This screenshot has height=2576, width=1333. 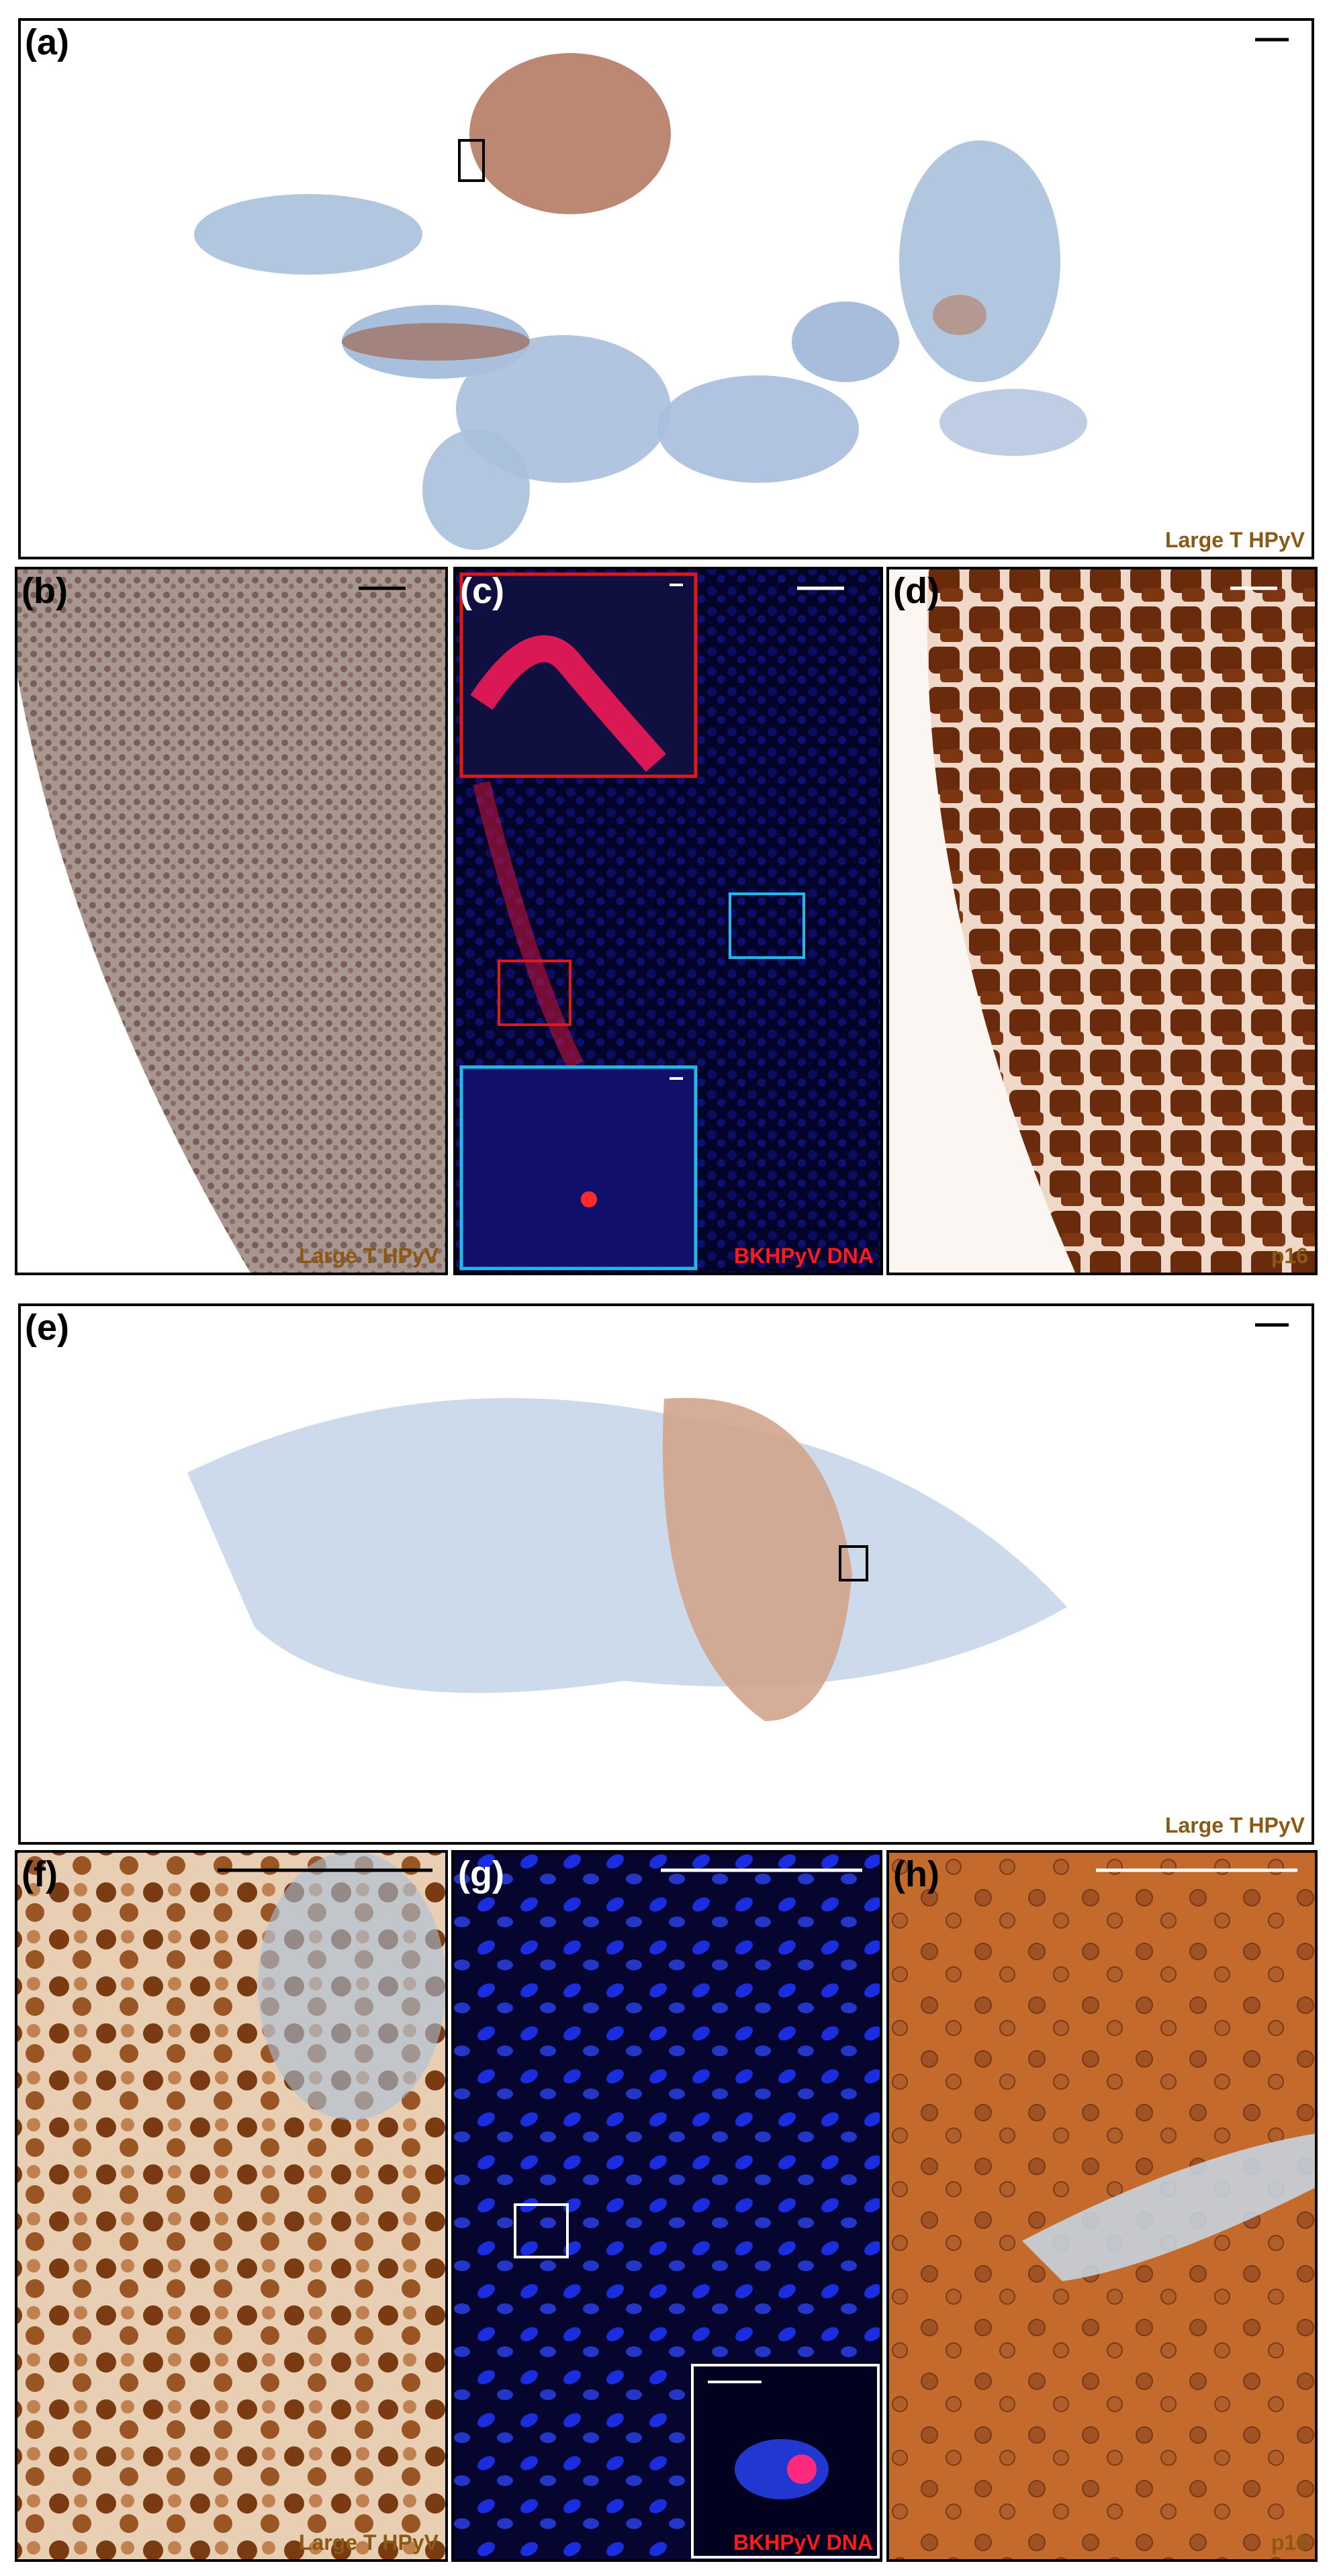 I want to click on panel: (g) BKHPyV DNA, so click(x=666, y=2206).